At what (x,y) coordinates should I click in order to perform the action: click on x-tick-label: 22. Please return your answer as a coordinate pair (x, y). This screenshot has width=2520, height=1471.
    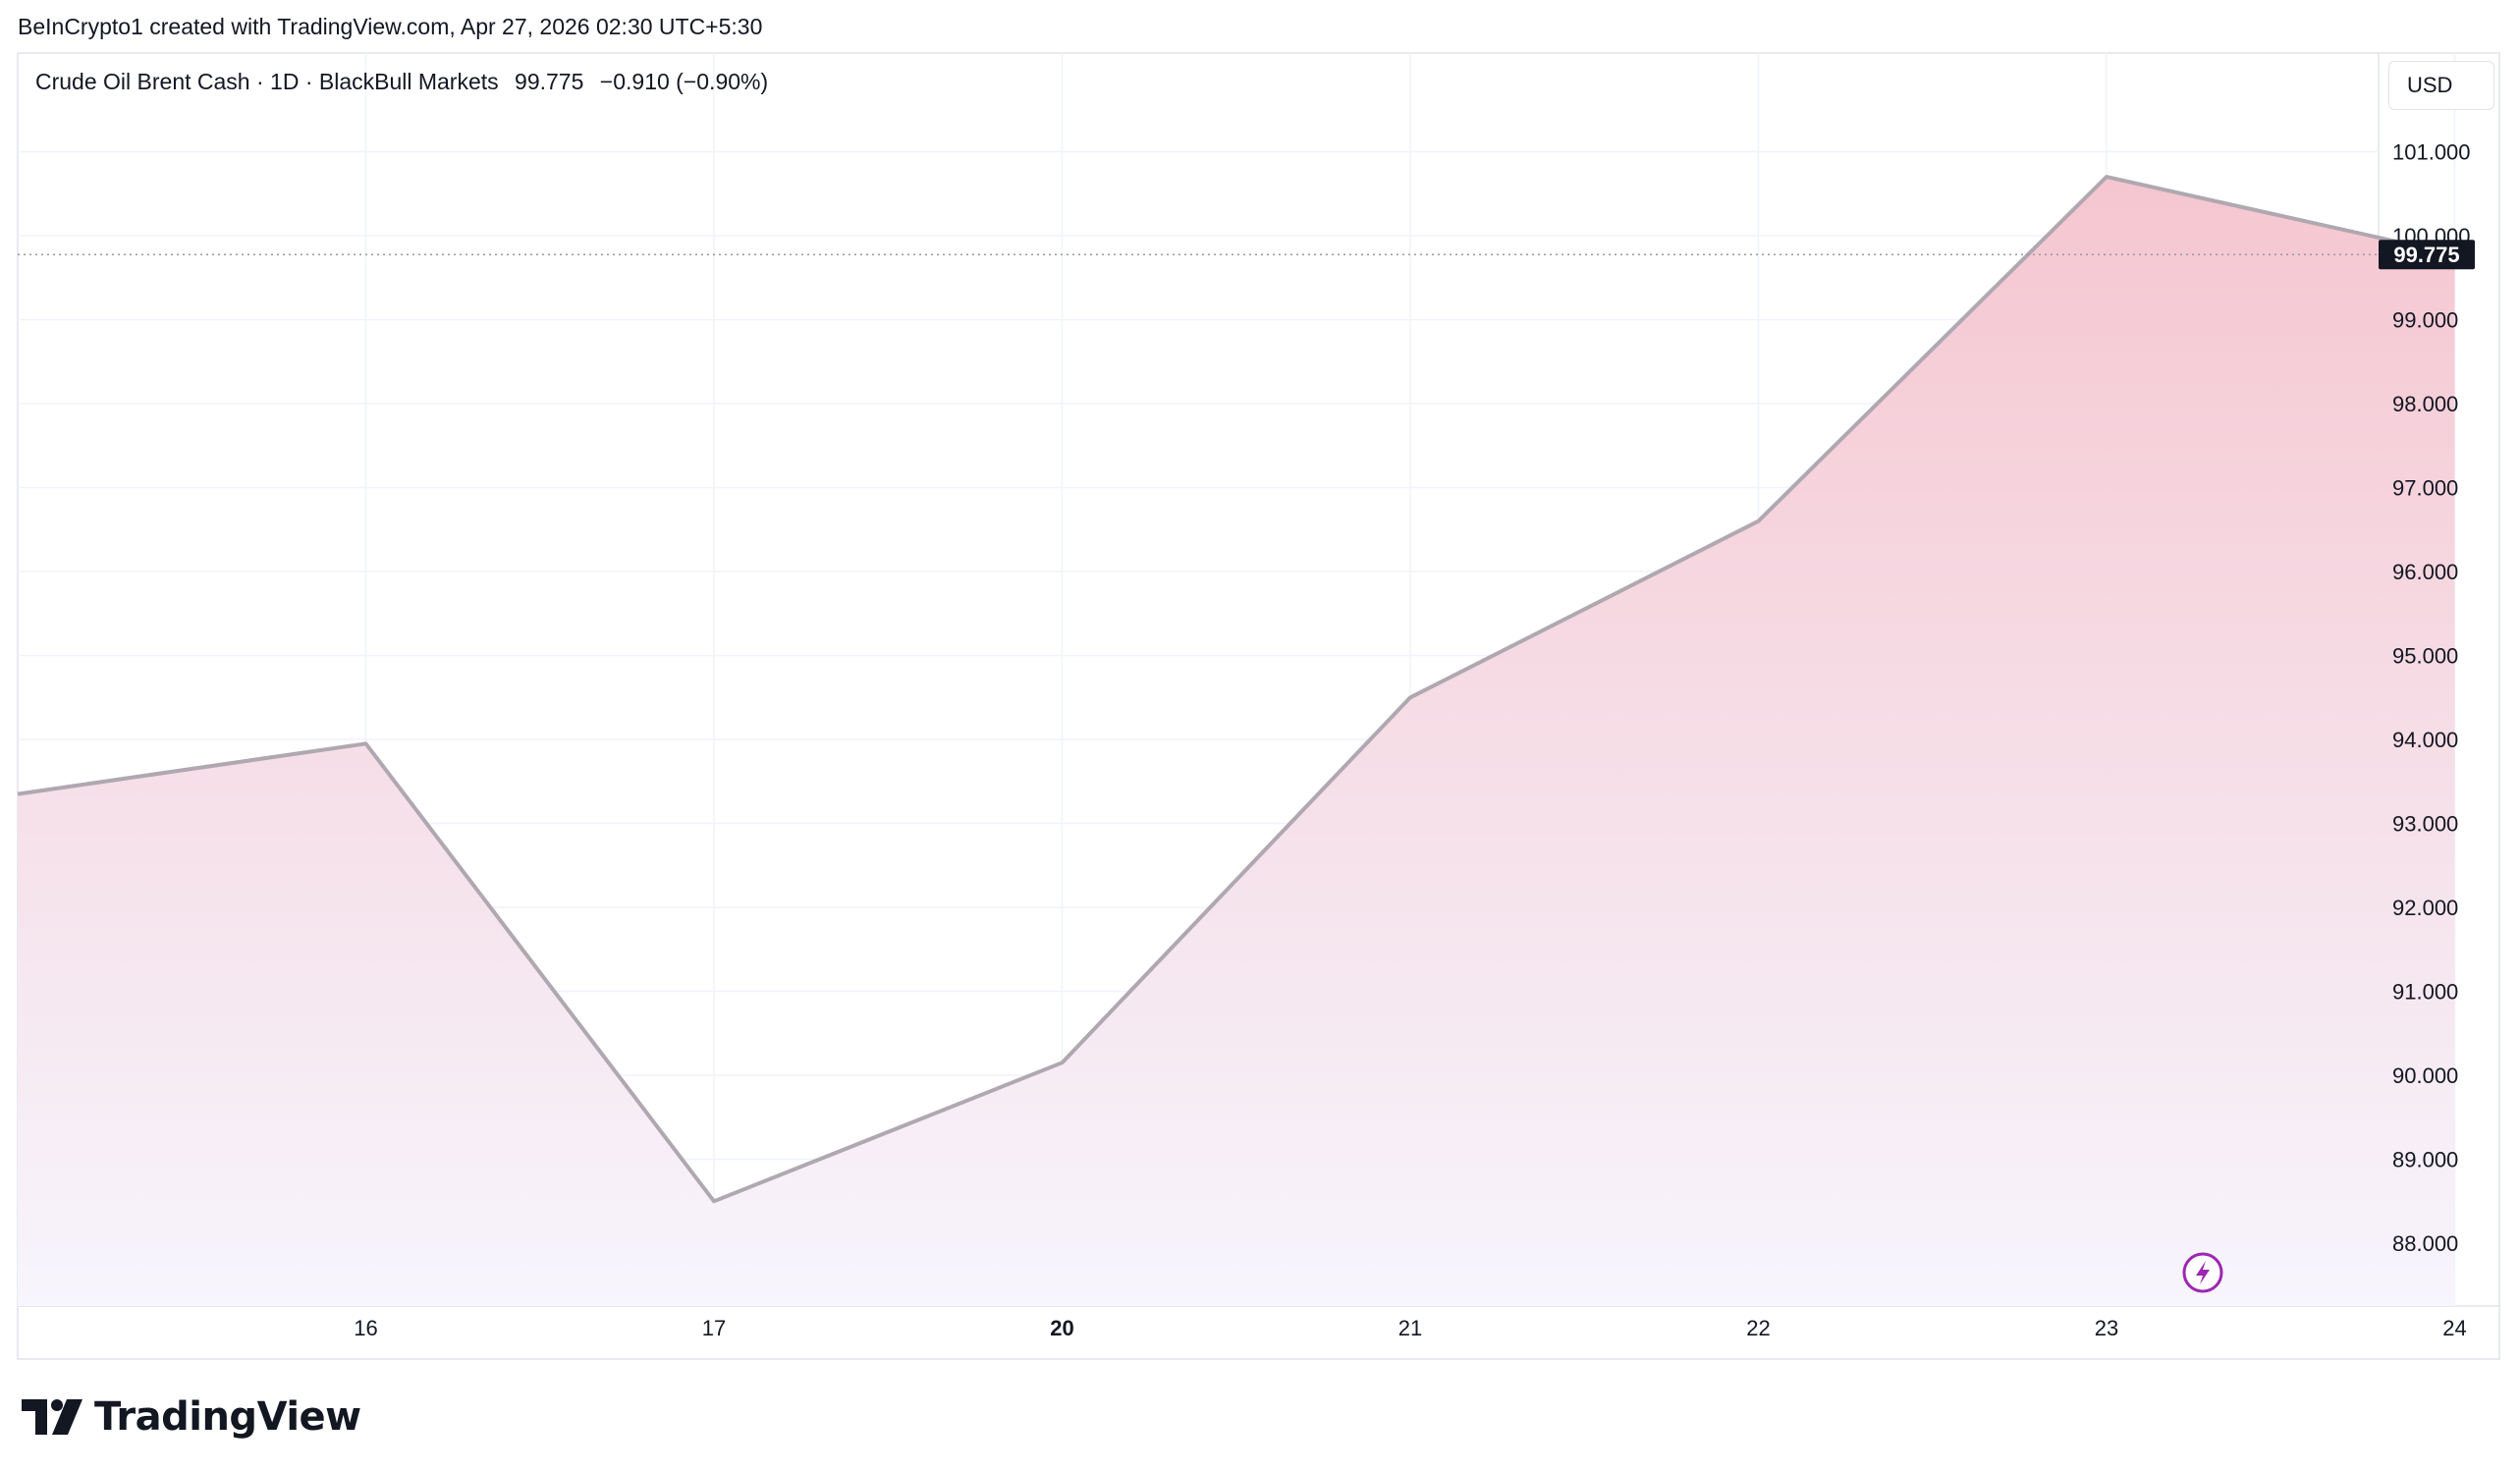
    Looking at the image, I should click on (1758, 1328).